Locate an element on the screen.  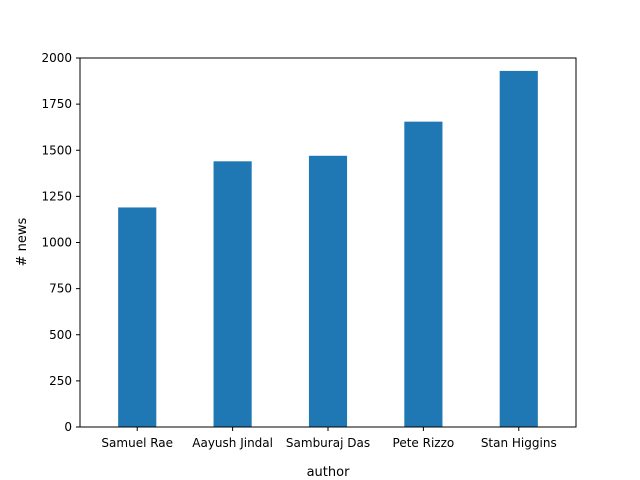
y-tick-label-7: 1750 is located at coordinates (56, 104).